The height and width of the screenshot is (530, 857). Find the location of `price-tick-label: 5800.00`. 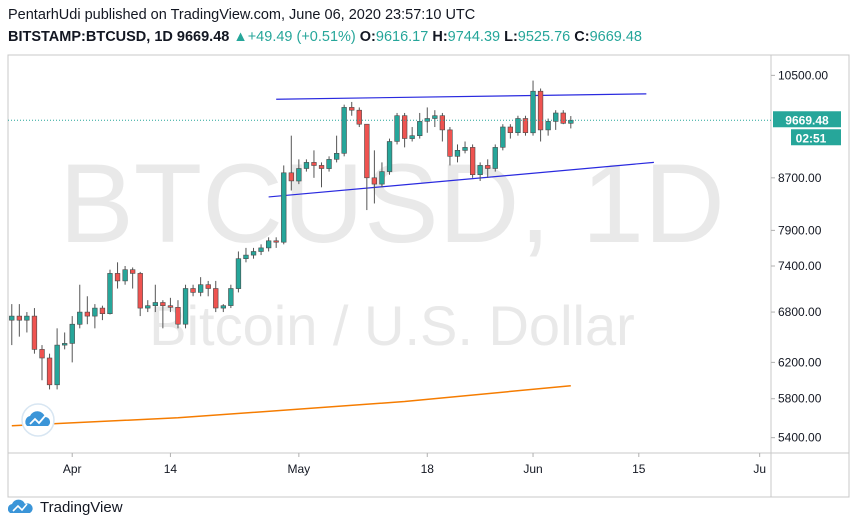

price-tick-label: 5800.00 is located at coordinates (800, 399).